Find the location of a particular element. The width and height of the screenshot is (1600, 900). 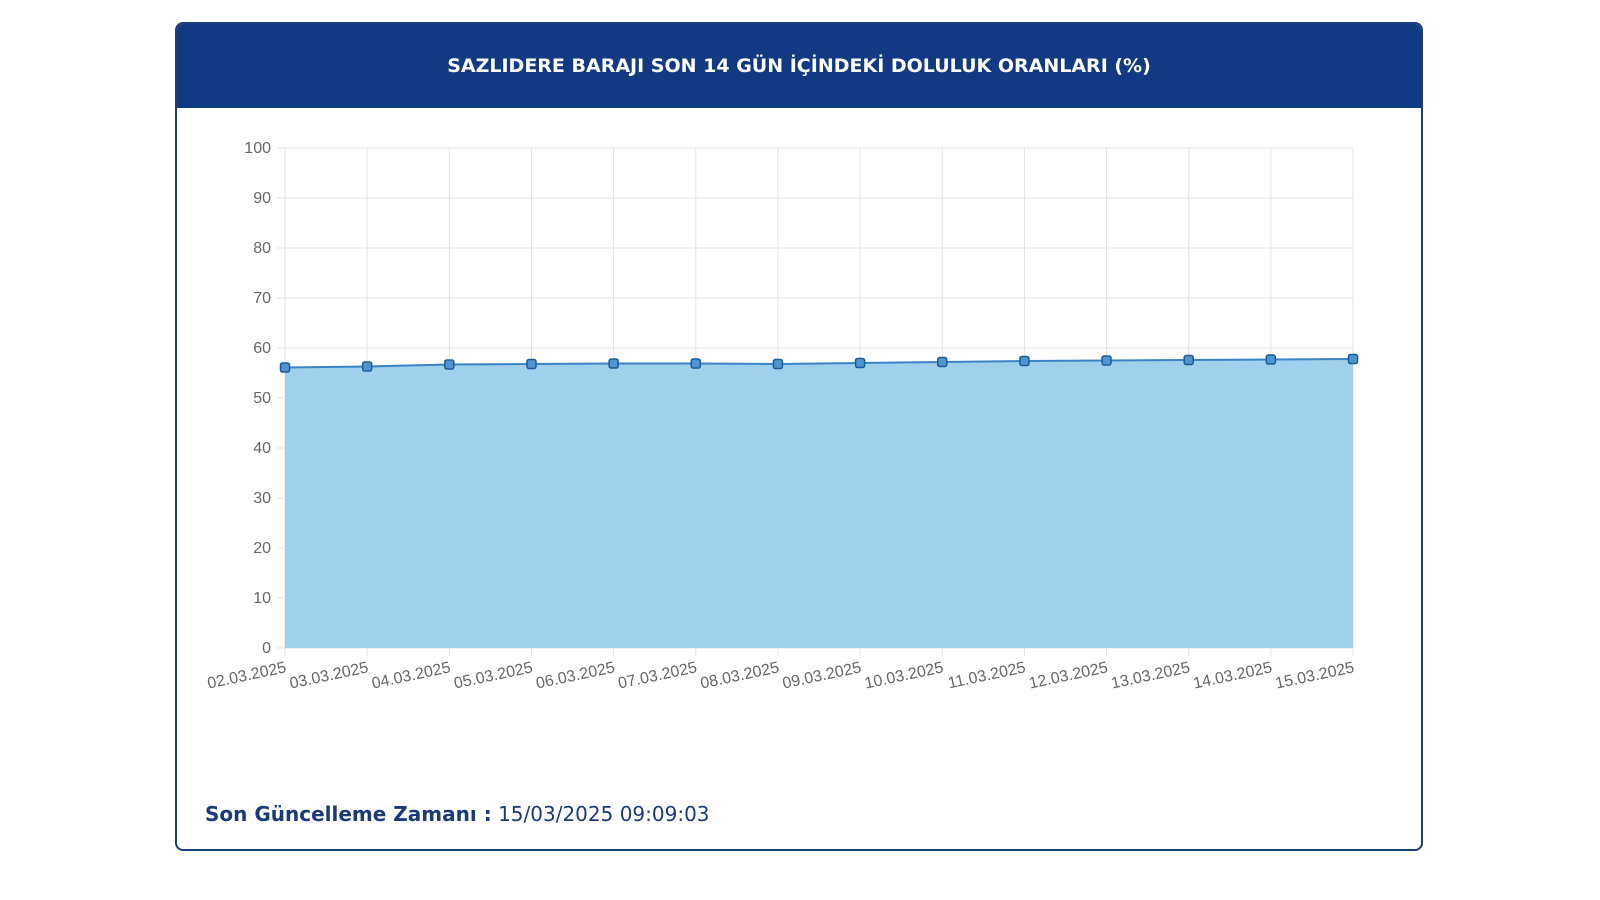

y-tick-label: 20 is located at coordinates (262, 548).